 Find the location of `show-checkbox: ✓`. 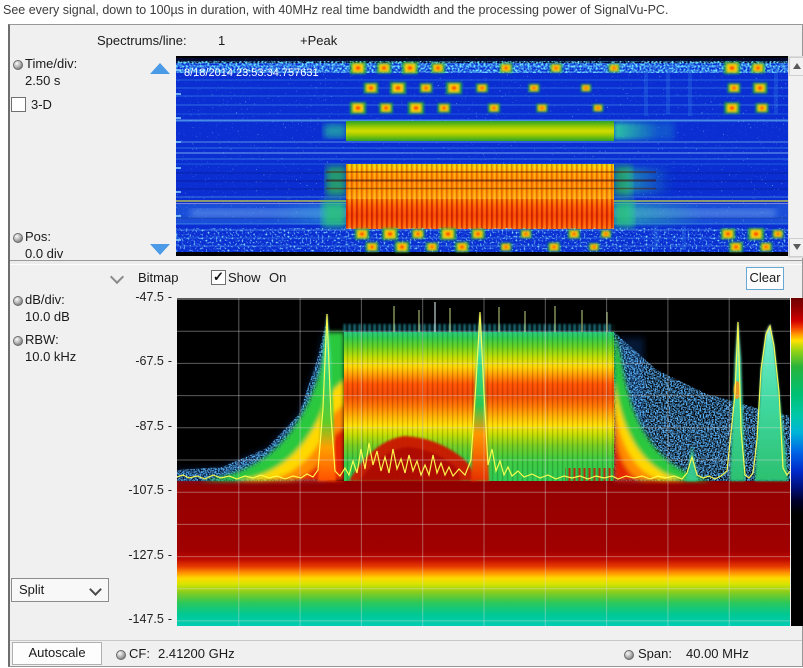

show-checkbox: ✓ is located at coordinates (218, 277).